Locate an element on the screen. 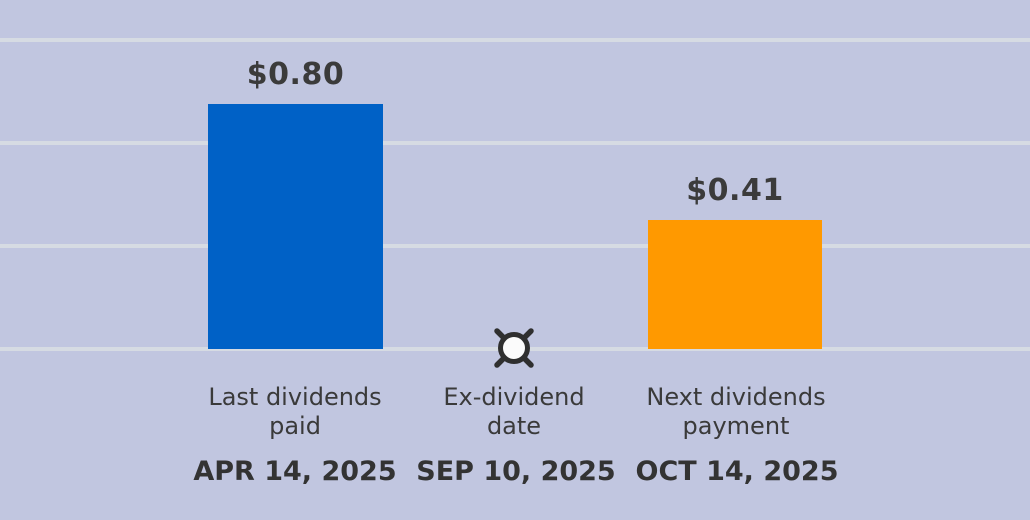  date-label-next-dividends-payment: OCT 14, 2025 is located at coordinates (737, 471).